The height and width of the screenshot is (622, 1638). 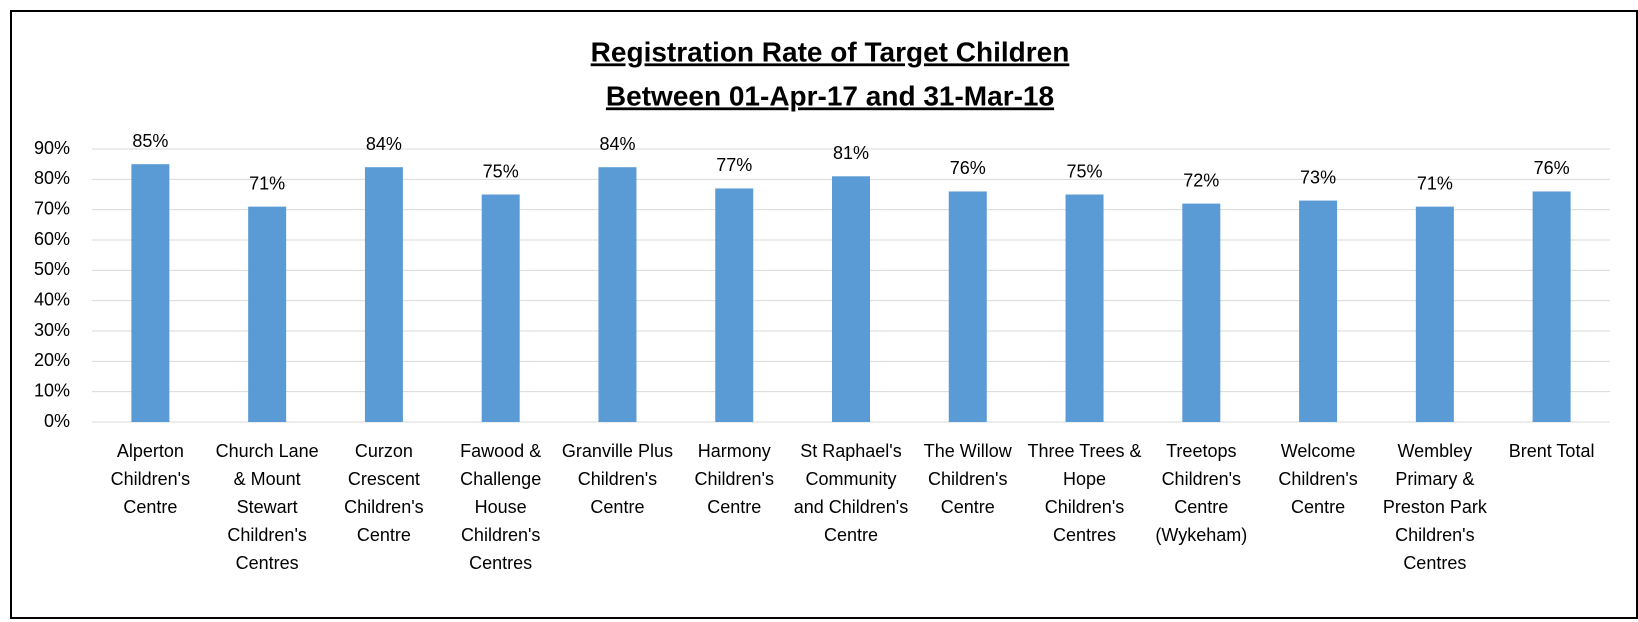 I want to click on x-tick-label: The Willow Children's Centre, so click(x=967, y=479).